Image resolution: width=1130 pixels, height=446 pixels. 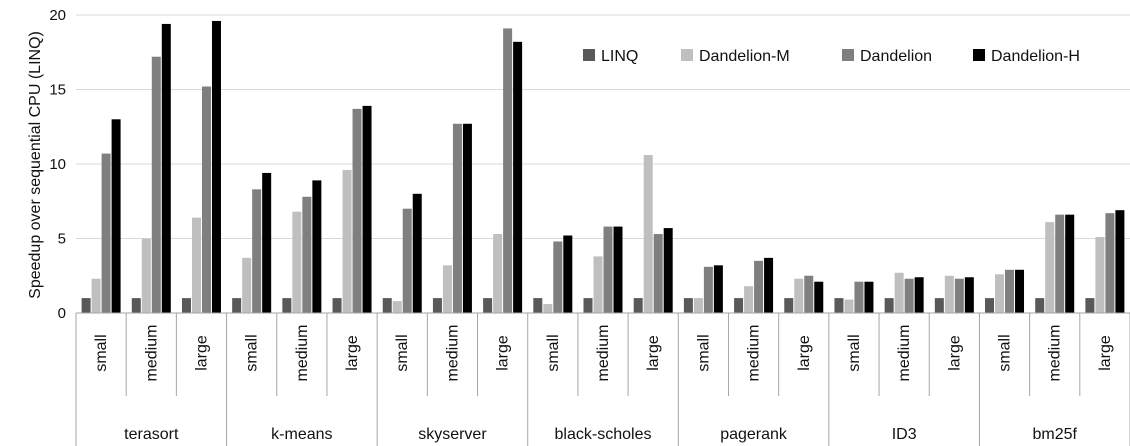 What do you see at coordinates (754, 434) in the screenshot?
I see `group-label: pagerank` at bounding box center [754, 434].